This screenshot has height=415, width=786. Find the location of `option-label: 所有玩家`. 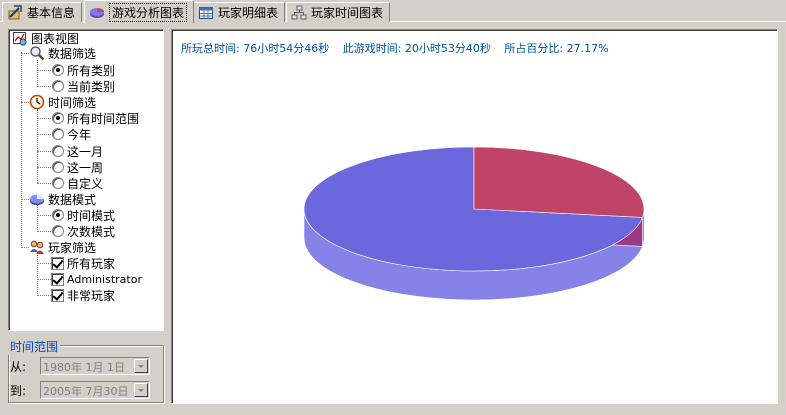

option-label: 所有玩家 is located at coordinates (91, 263).